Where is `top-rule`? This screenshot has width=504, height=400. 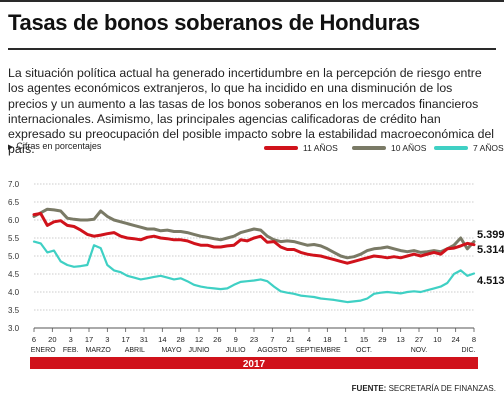 top-rule is located at coordinates (252, 1).